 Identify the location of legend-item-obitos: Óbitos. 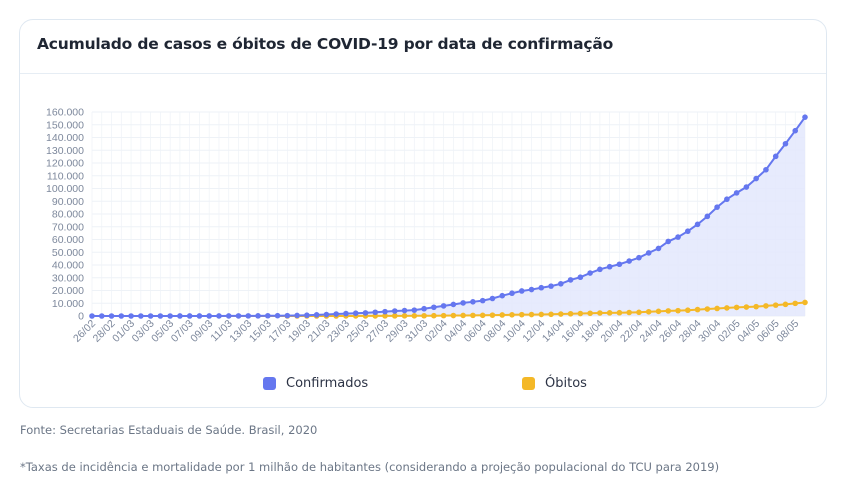
(554, 383).